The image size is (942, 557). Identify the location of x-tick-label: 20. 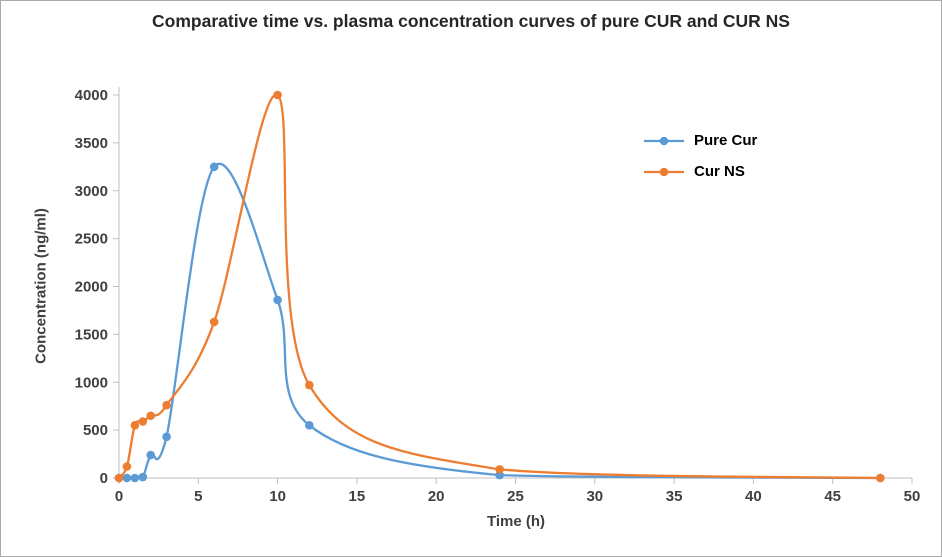
(436, 496).